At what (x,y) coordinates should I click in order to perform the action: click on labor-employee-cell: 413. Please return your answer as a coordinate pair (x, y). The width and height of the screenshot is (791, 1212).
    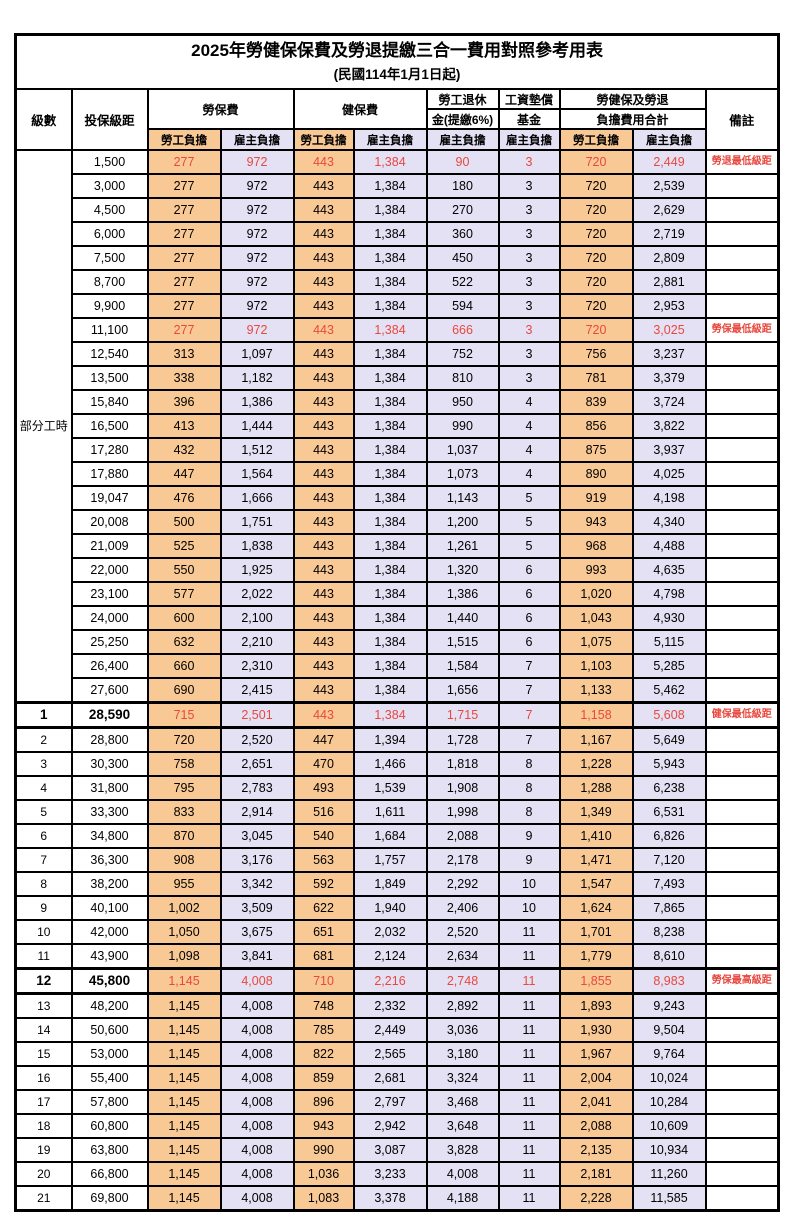
    Looking at the image, I should click on (184, 426).